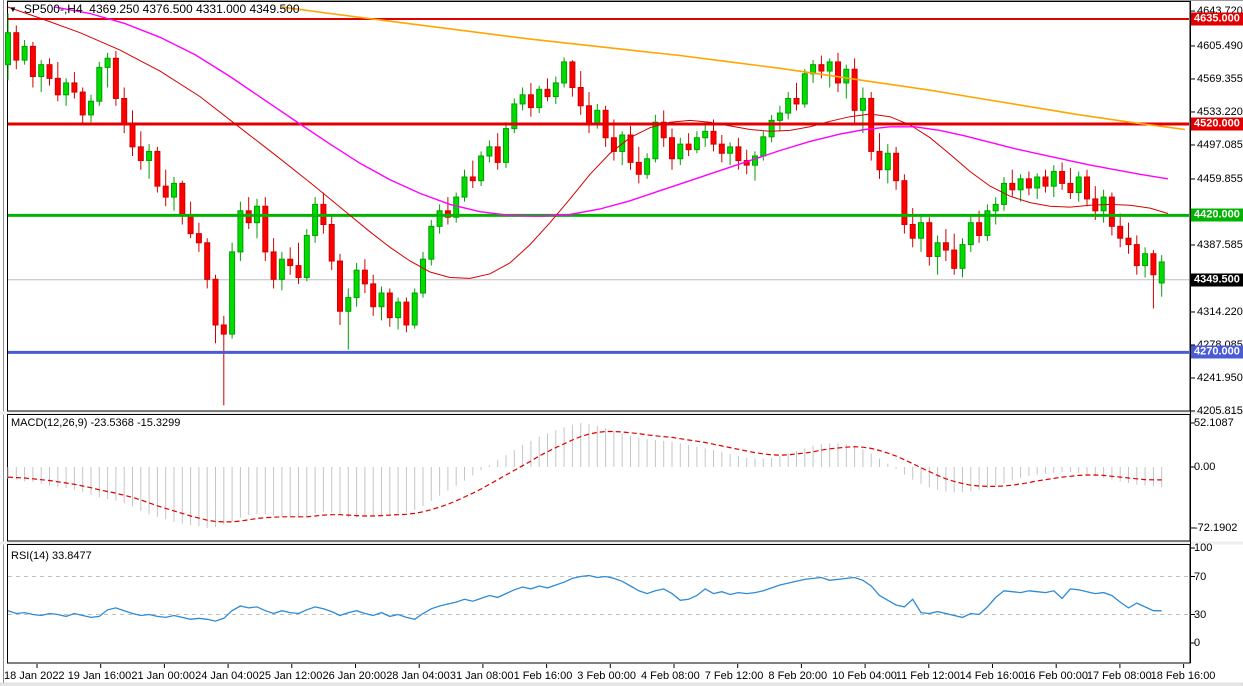  I want to click on time-axis-label: 3 Feb 00:00, so click(607, 676).